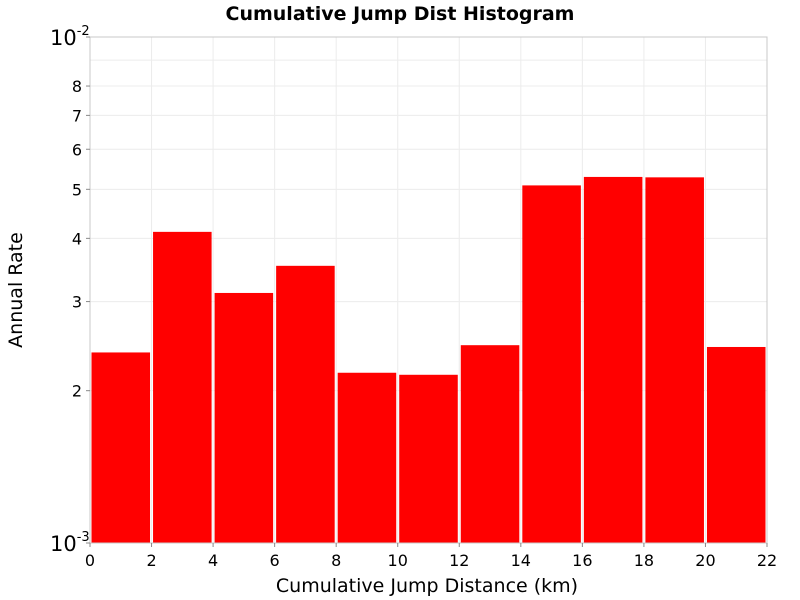  Describe the element at coordinates (90, 560) in the screenshot. I see `x-tick-label: 0` at that location.